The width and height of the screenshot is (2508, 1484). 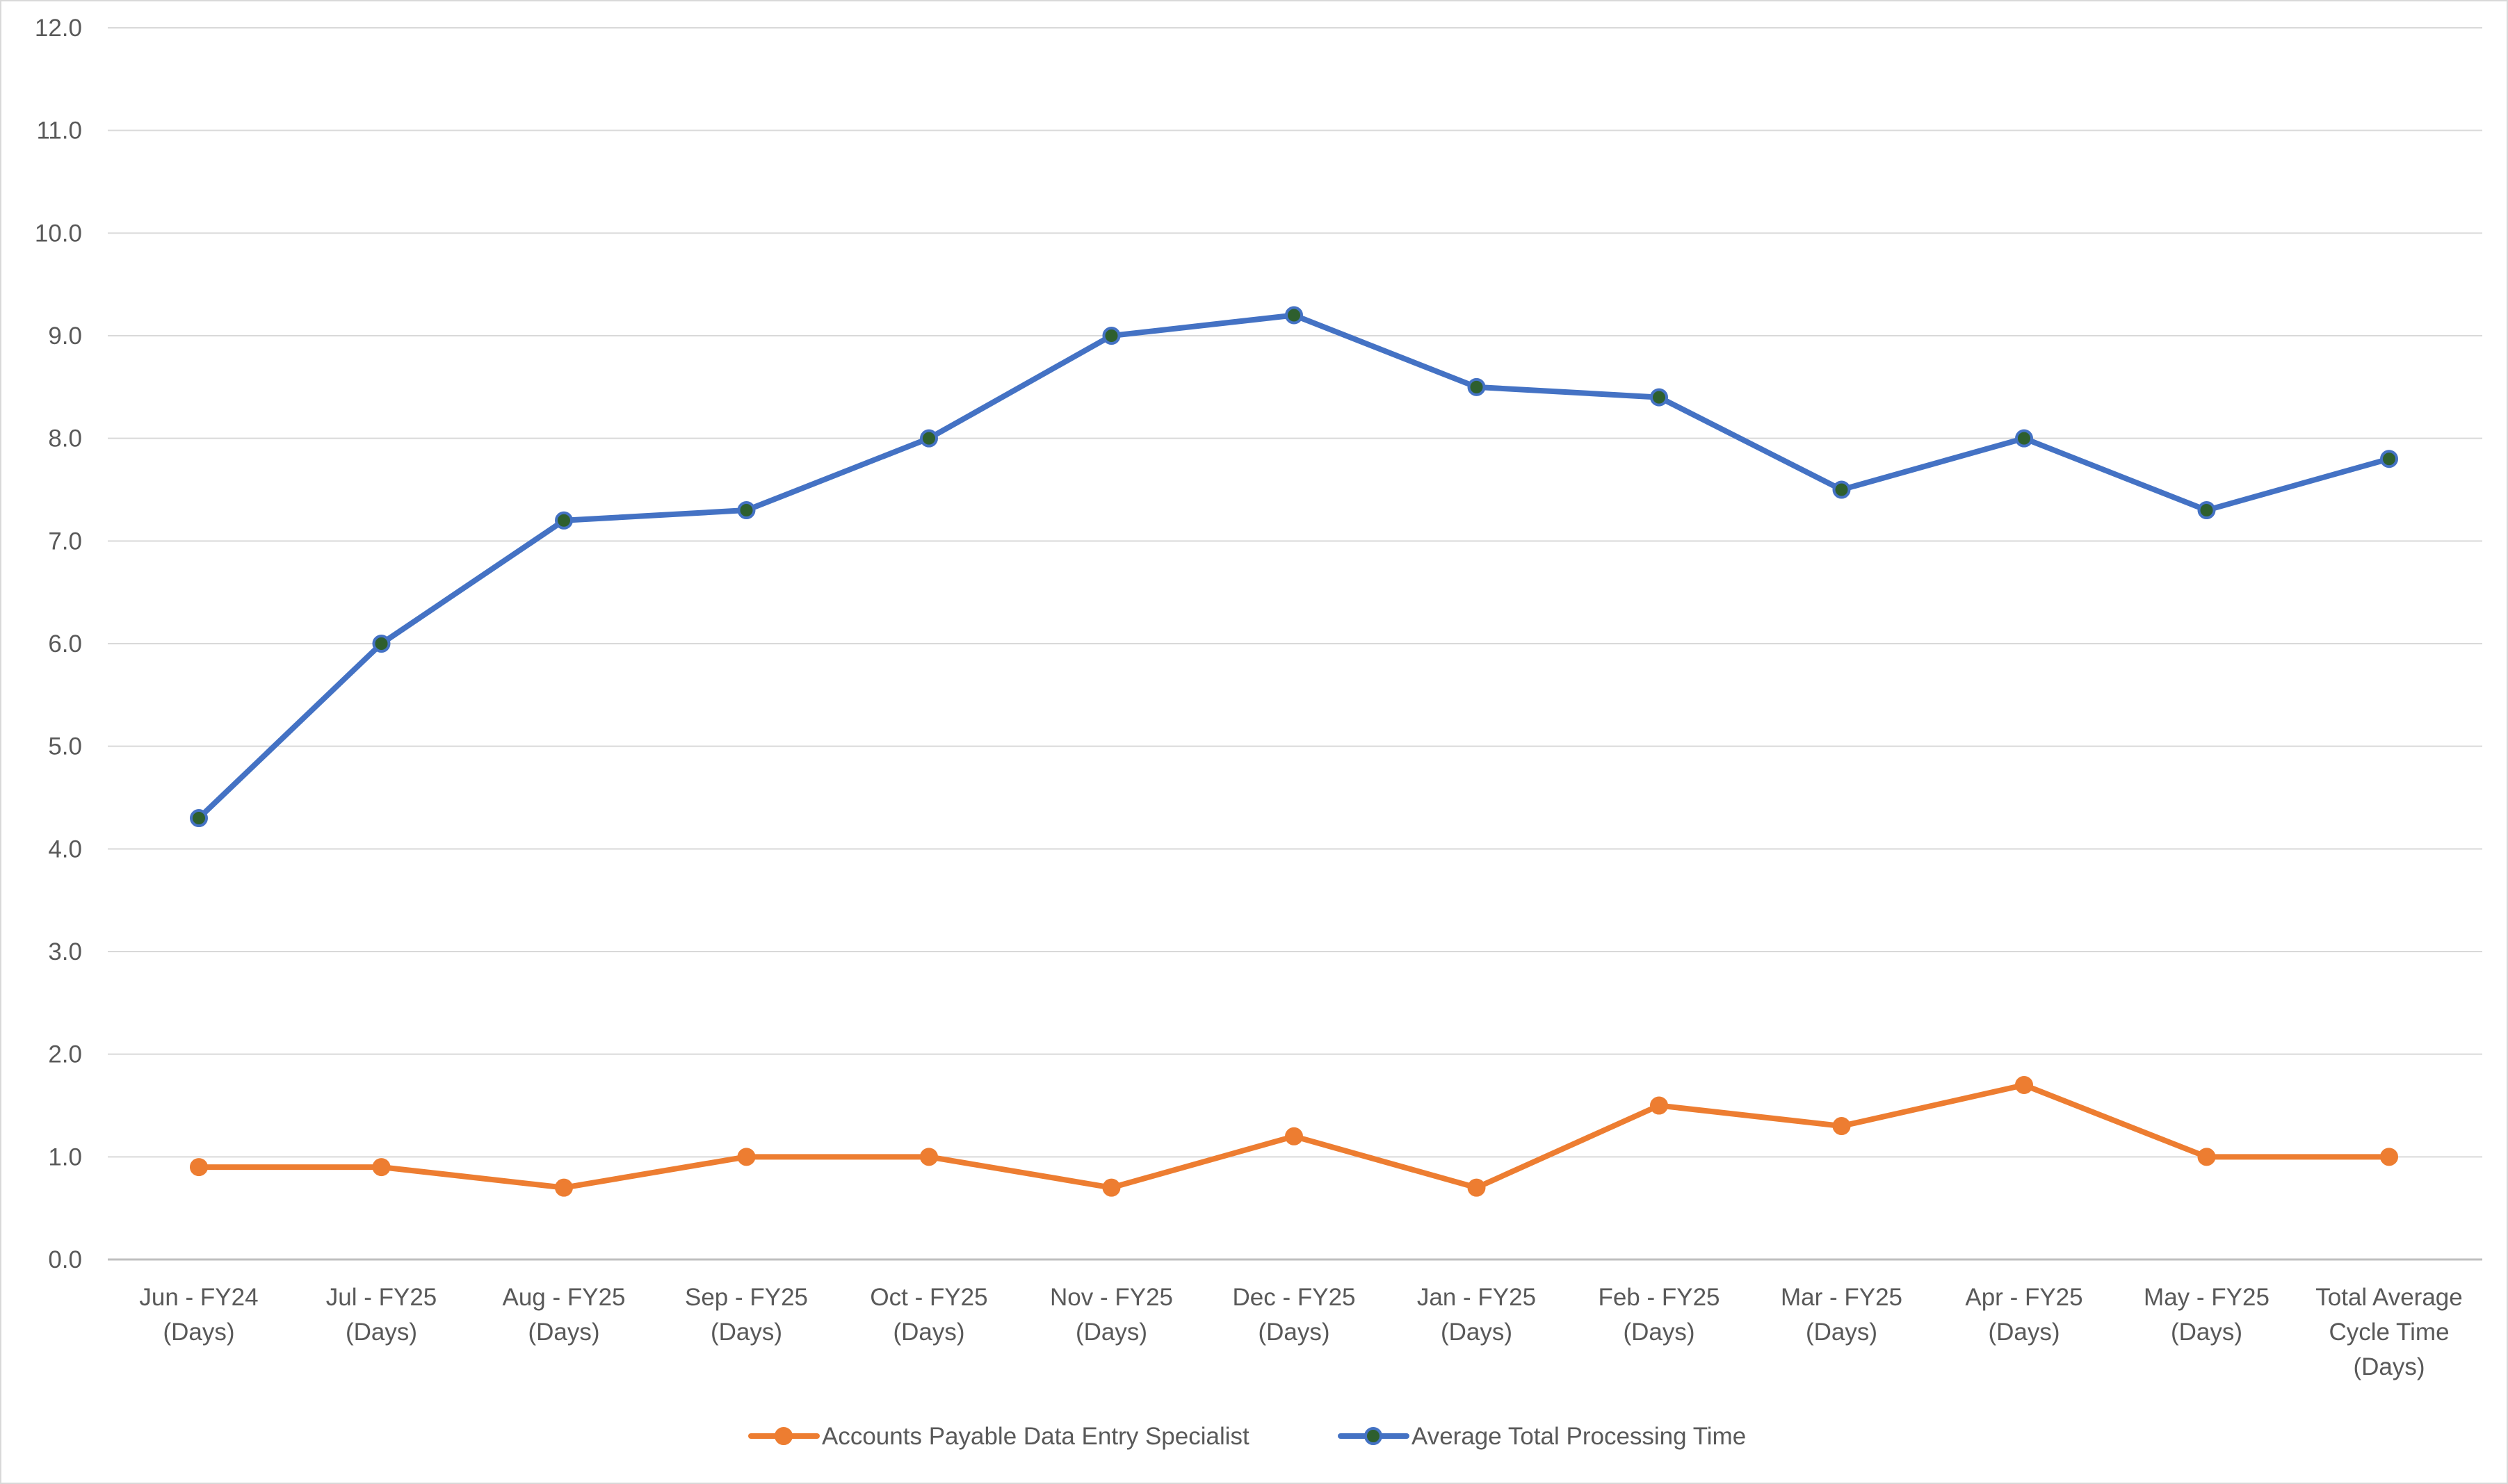 What do you see at coordinates (65, 1259) in the screenshot?
I see `y-tick-label: 0.0` at bounding box center [65, 1259].